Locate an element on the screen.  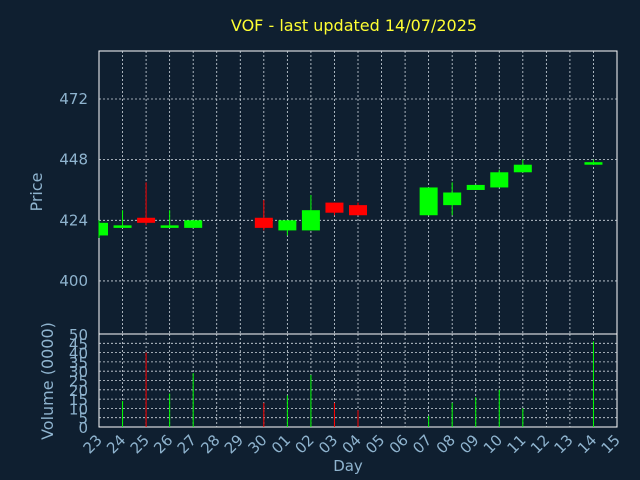
price-tick-label: 424 is located at coordinates (73, 220).